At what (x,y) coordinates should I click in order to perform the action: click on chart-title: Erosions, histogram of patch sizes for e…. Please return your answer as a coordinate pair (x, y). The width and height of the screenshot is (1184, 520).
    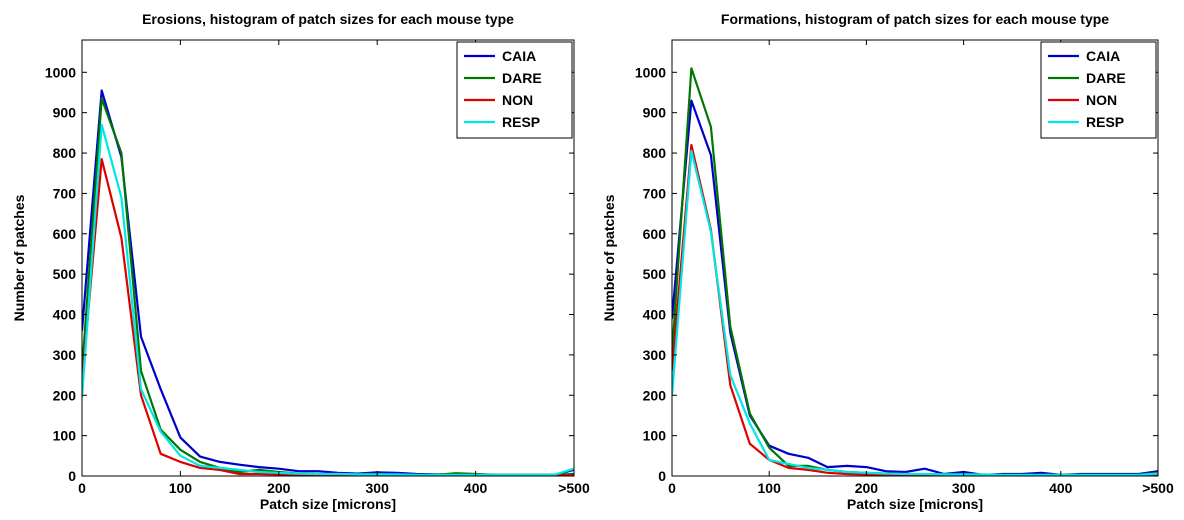
    Looking at the image, I should click on (328, 19).